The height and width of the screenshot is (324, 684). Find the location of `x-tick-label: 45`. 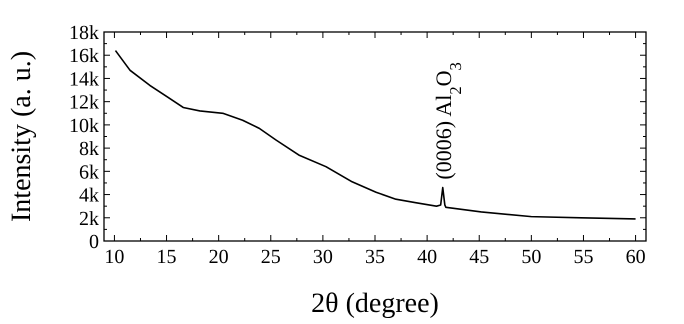

x-tick-label: 45 is located at coordinates (479, 257).